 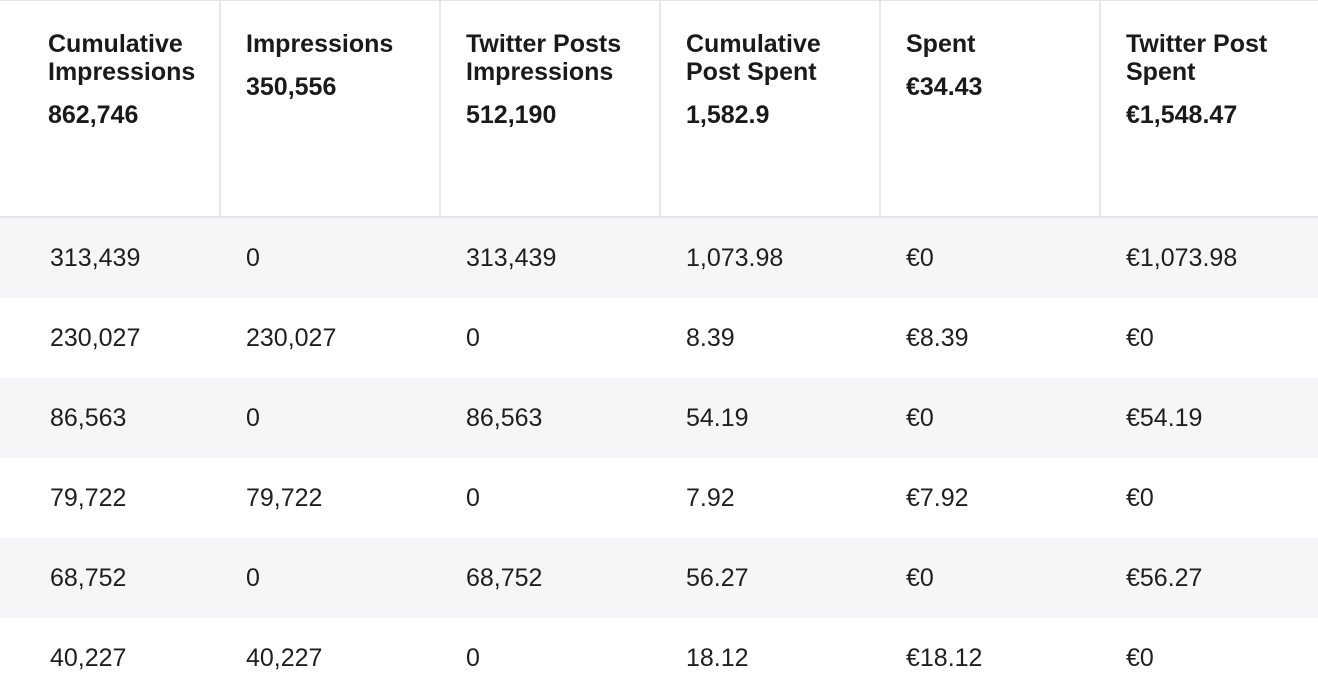 What do you see at coordinates (937, 337) in the screenshot?
I see `cell-spent: €8.39` at bounding box center [937, 337].